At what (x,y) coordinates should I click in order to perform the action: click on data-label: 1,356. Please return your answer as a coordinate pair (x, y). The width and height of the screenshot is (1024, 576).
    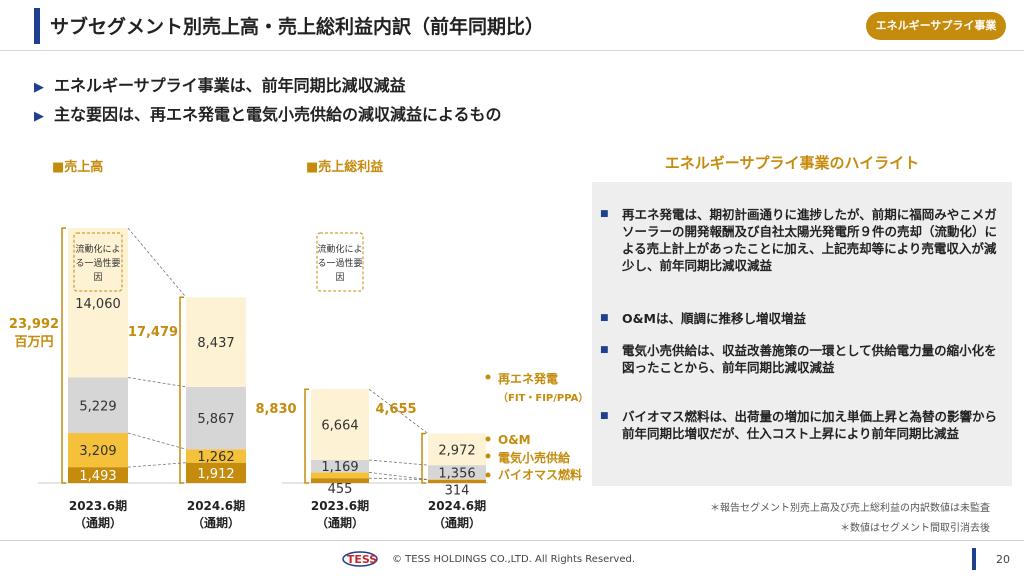
    Looking at the image, I should click on (456, 473).